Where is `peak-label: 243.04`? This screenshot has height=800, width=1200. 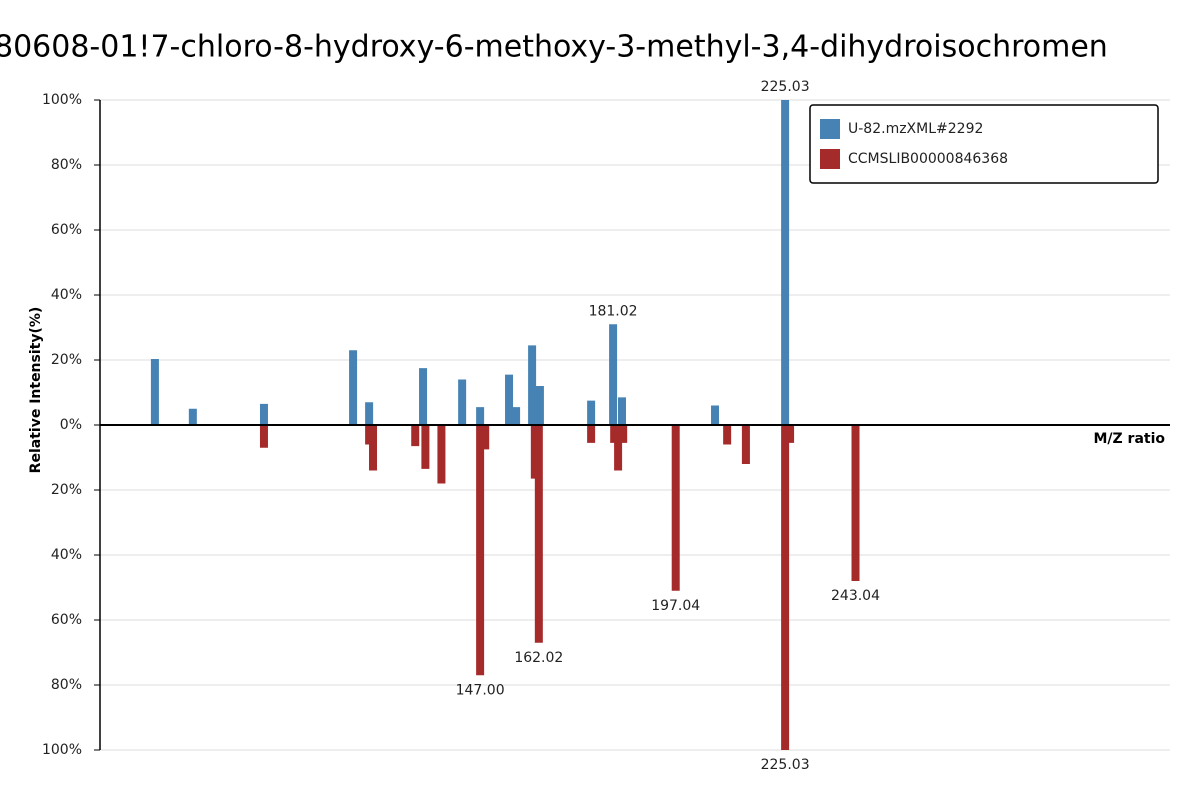
peak-label: 243.04 is located at coordinates (855, 596).